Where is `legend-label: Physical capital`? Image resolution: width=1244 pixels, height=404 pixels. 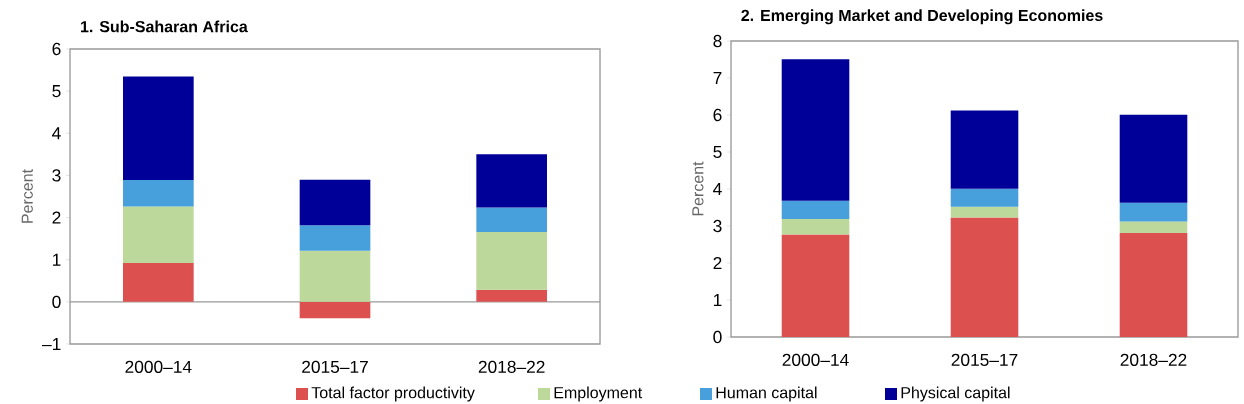 legend-label: Physical capital is located at coordinates (955, 394).